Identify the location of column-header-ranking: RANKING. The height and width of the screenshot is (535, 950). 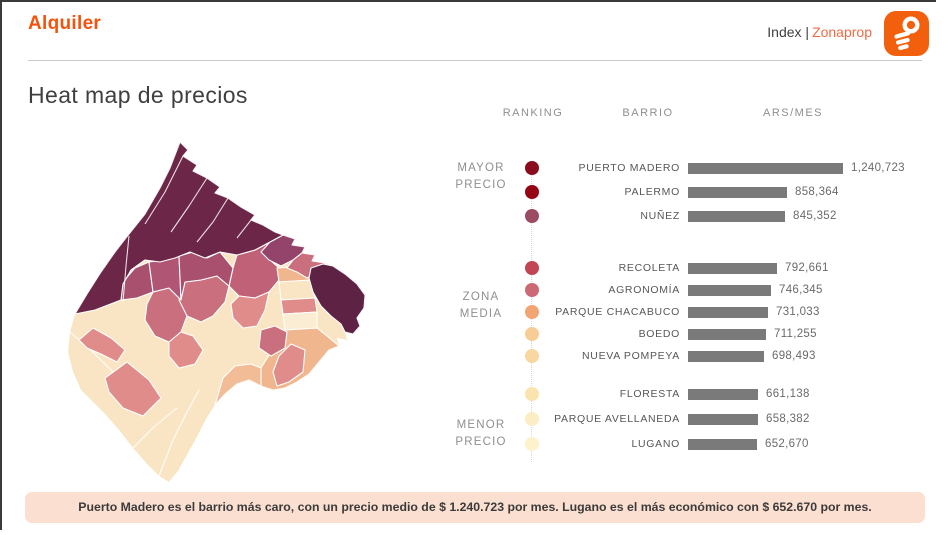
(533, 113).